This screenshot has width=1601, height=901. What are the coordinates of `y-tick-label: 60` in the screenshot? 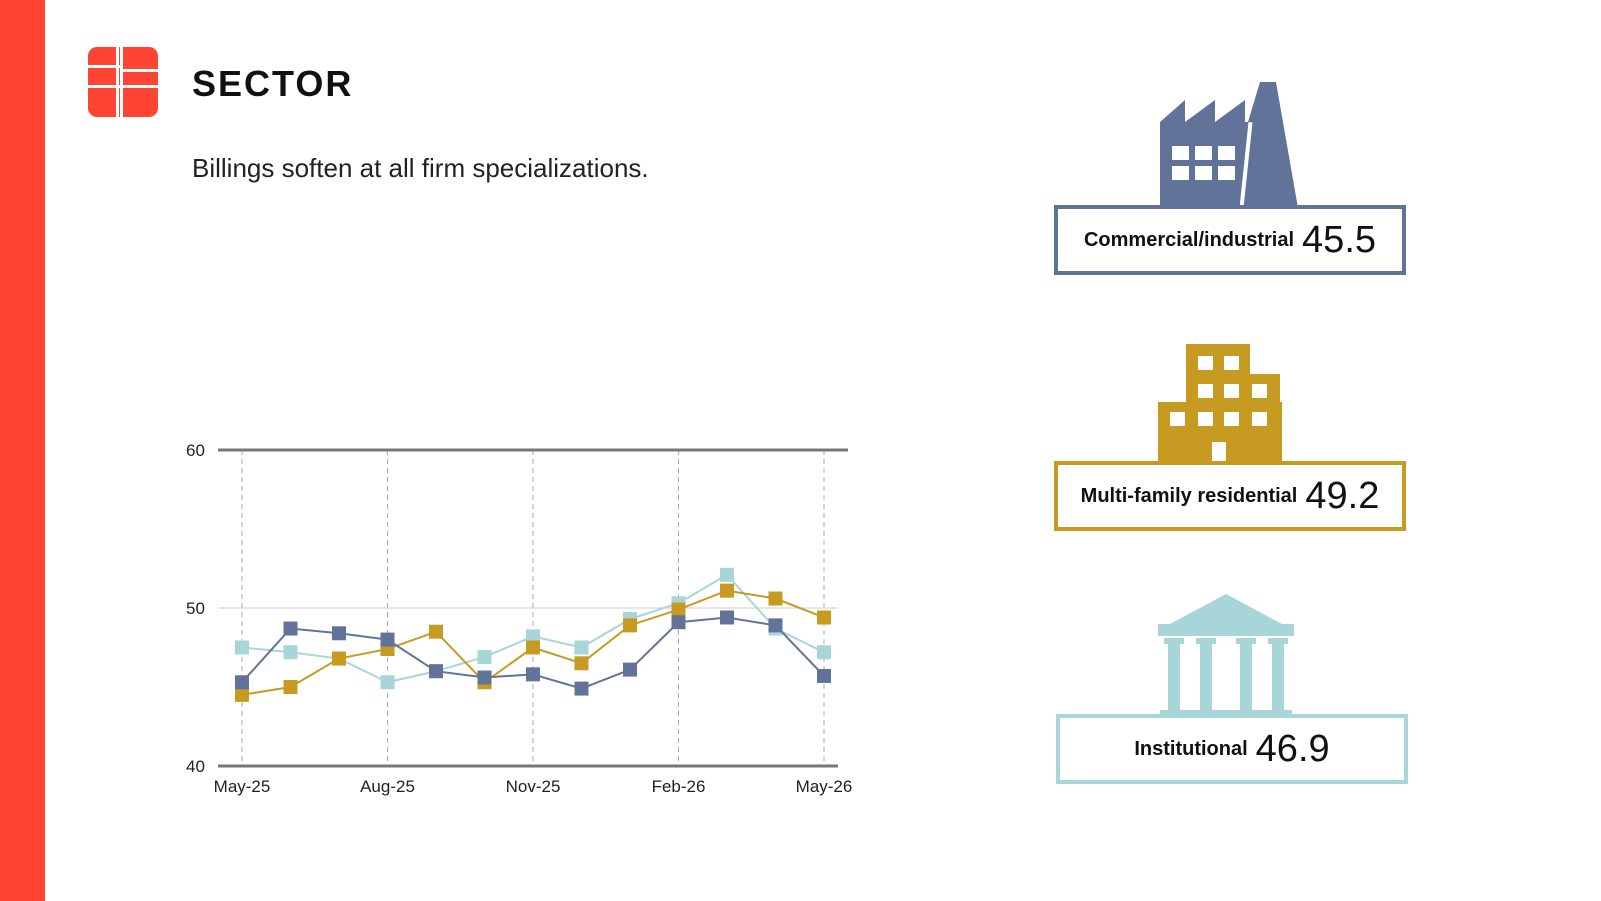 It's located at (195, 450).